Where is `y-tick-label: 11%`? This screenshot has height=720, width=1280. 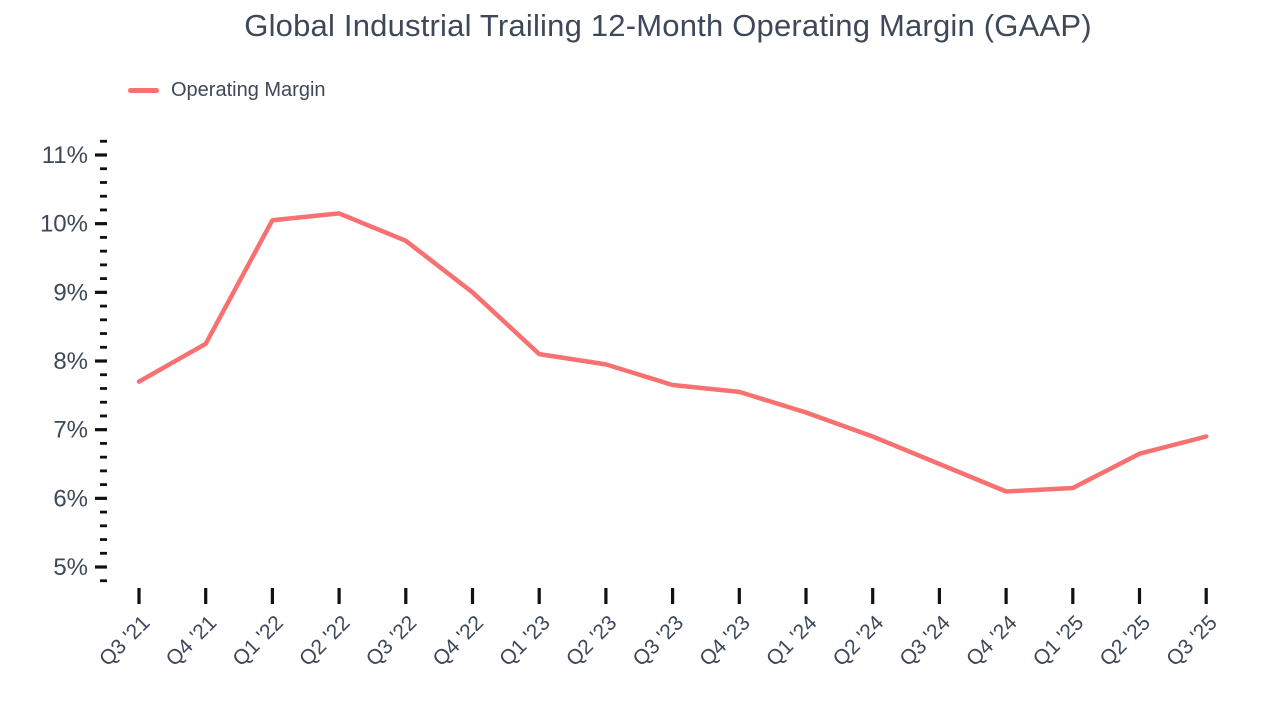 y-tick-label: 11% is located at coordinates (65, 155).